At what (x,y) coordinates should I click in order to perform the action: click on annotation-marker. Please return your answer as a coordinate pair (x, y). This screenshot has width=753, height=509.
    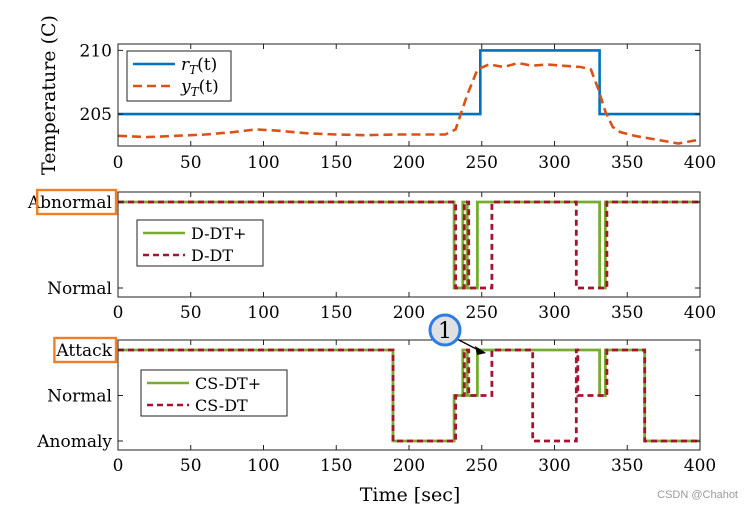
    Looking at the image, I should click on (445, 330).